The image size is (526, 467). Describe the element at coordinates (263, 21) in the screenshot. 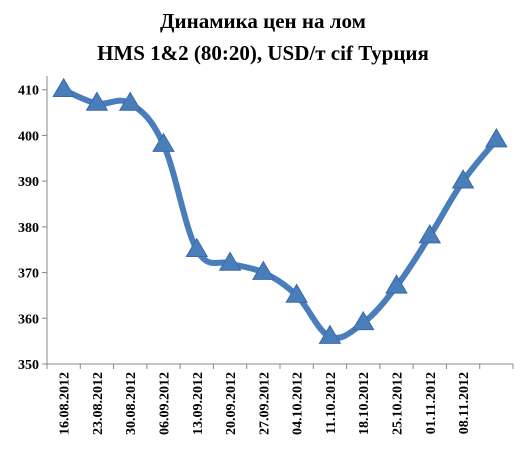

I see `chart-title-line1: Динамика цен на лом` at that location.